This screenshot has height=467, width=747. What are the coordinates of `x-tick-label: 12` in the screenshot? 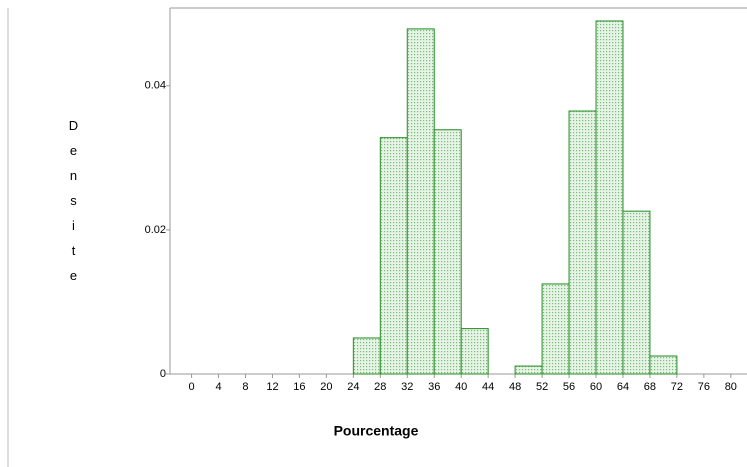 It's located at (272, 387).